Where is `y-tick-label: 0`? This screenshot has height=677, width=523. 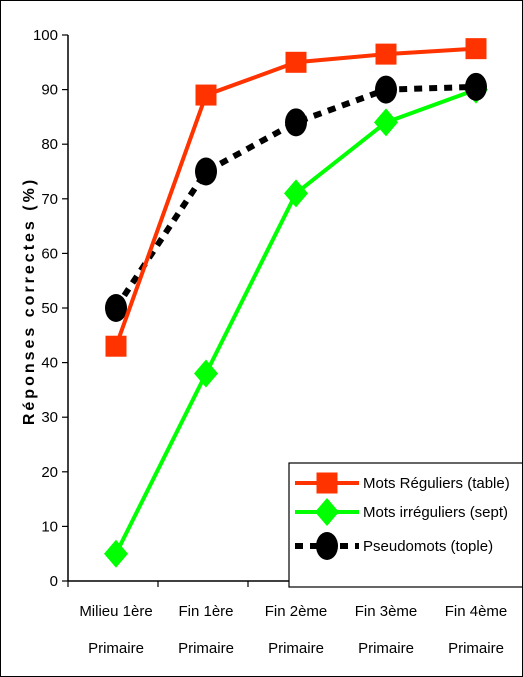
y-tick-label: 0 is located at coordinates (54, 581).